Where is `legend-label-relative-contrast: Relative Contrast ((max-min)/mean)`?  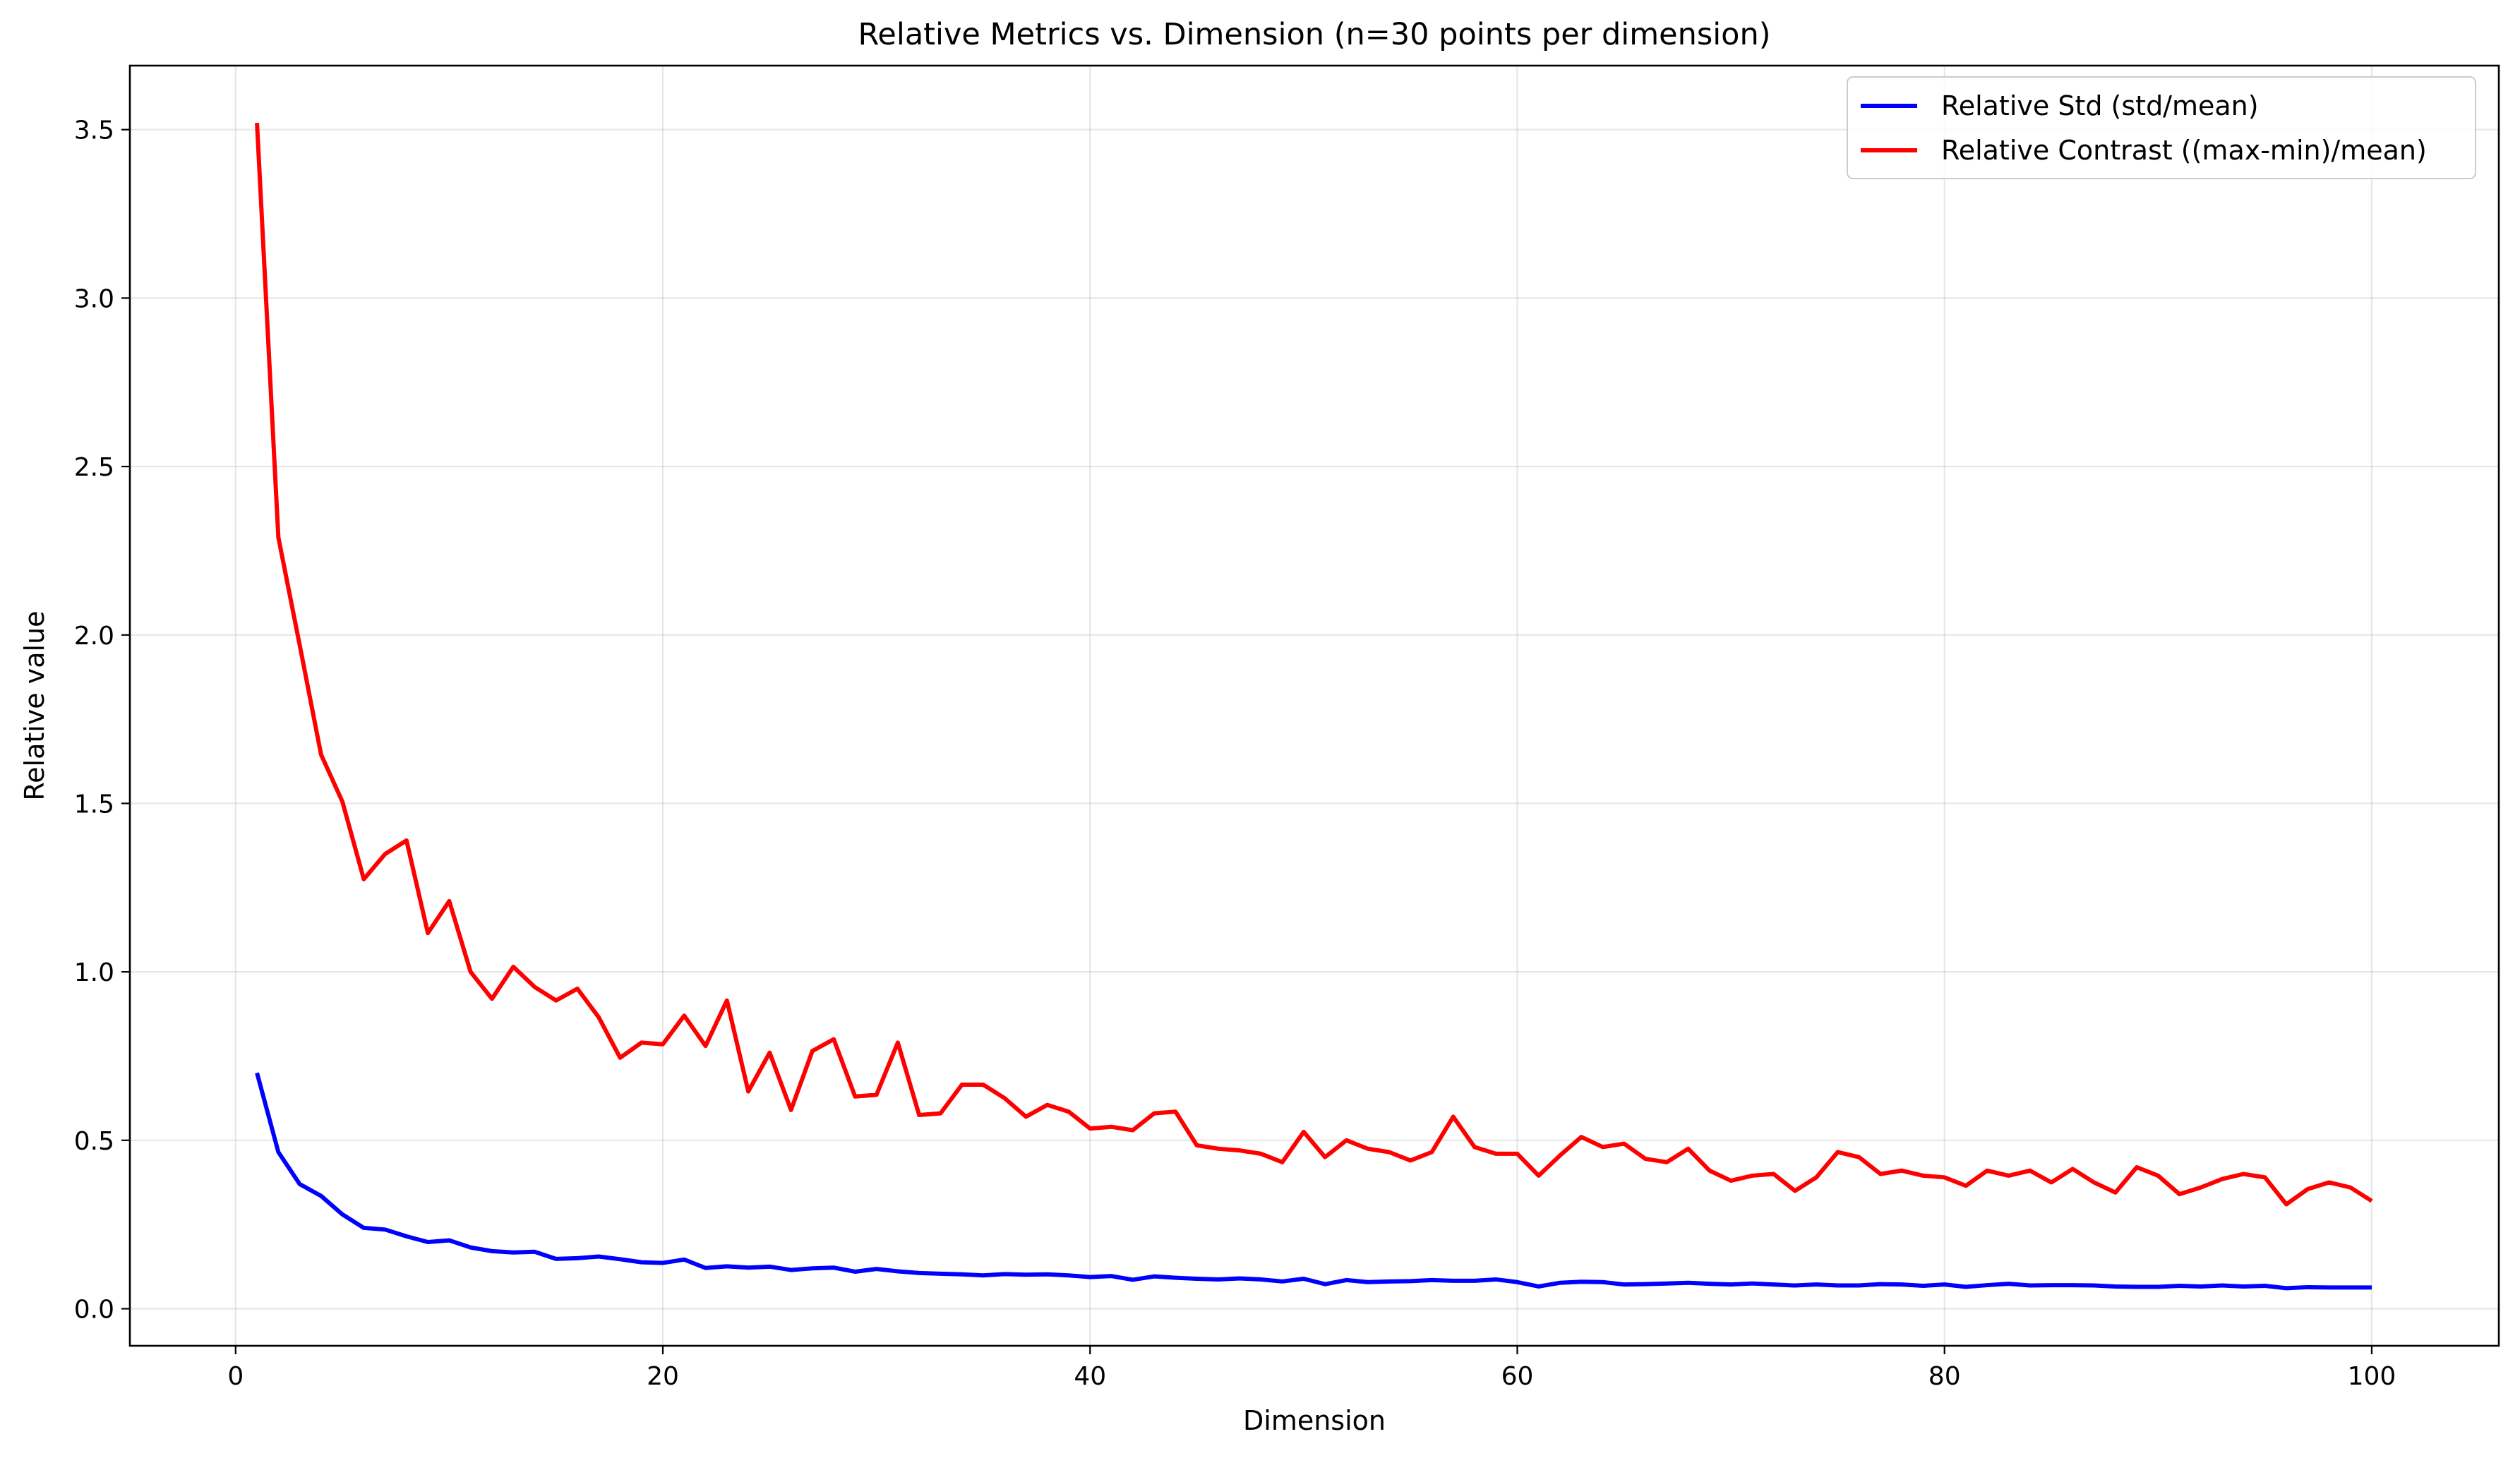
legend-label-relative-contrast: Relative Contrast ((max-min)/mean) is located at coordinates (2184, 150).